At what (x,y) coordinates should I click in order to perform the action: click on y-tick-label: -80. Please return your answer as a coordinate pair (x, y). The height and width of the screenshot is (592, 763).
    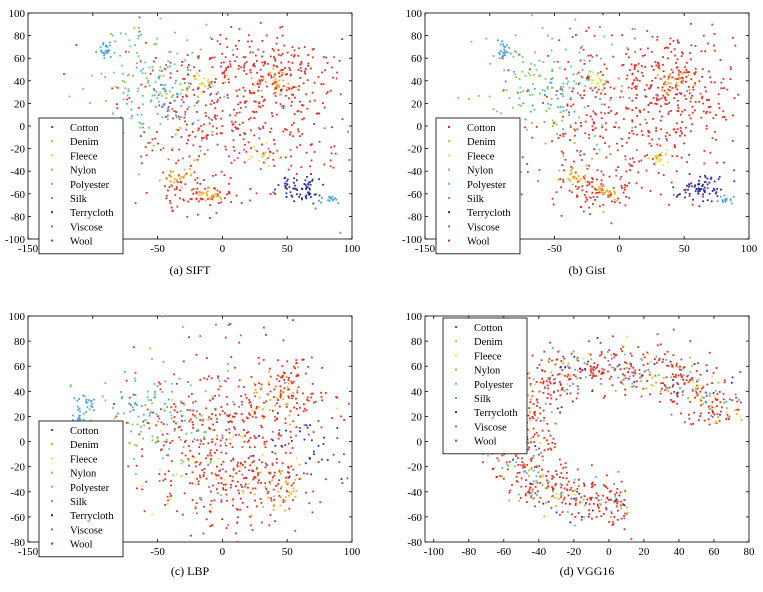
    Looking at the image, I should click on (414, 217).